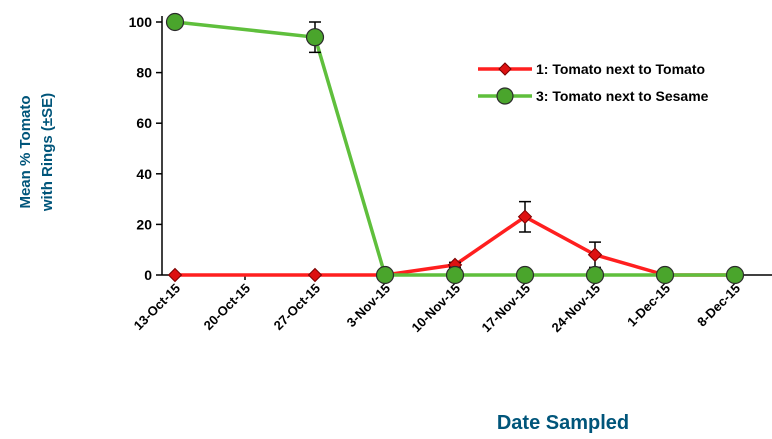  What do you see at coordinates (620, 69) in the screenshot?
I see `legend-label: 1: Tomato next to Tomato` at bounding box center [620, 69].